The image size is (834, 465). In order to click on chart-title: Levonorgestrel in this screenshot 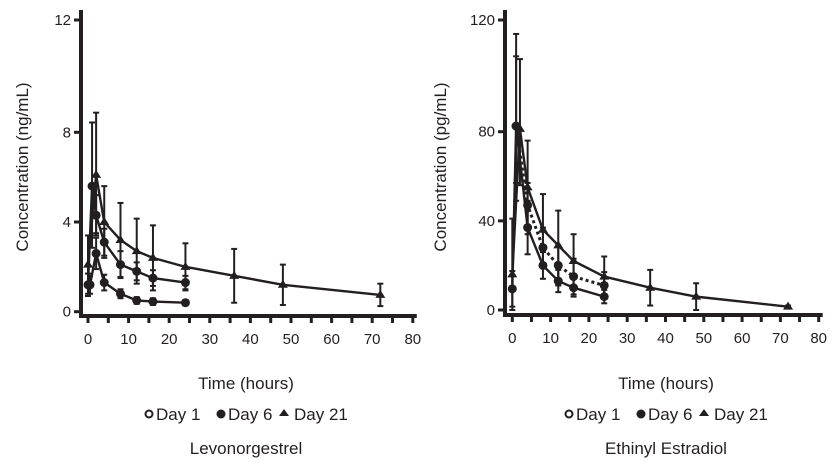, I will do `click(246, 448)`.